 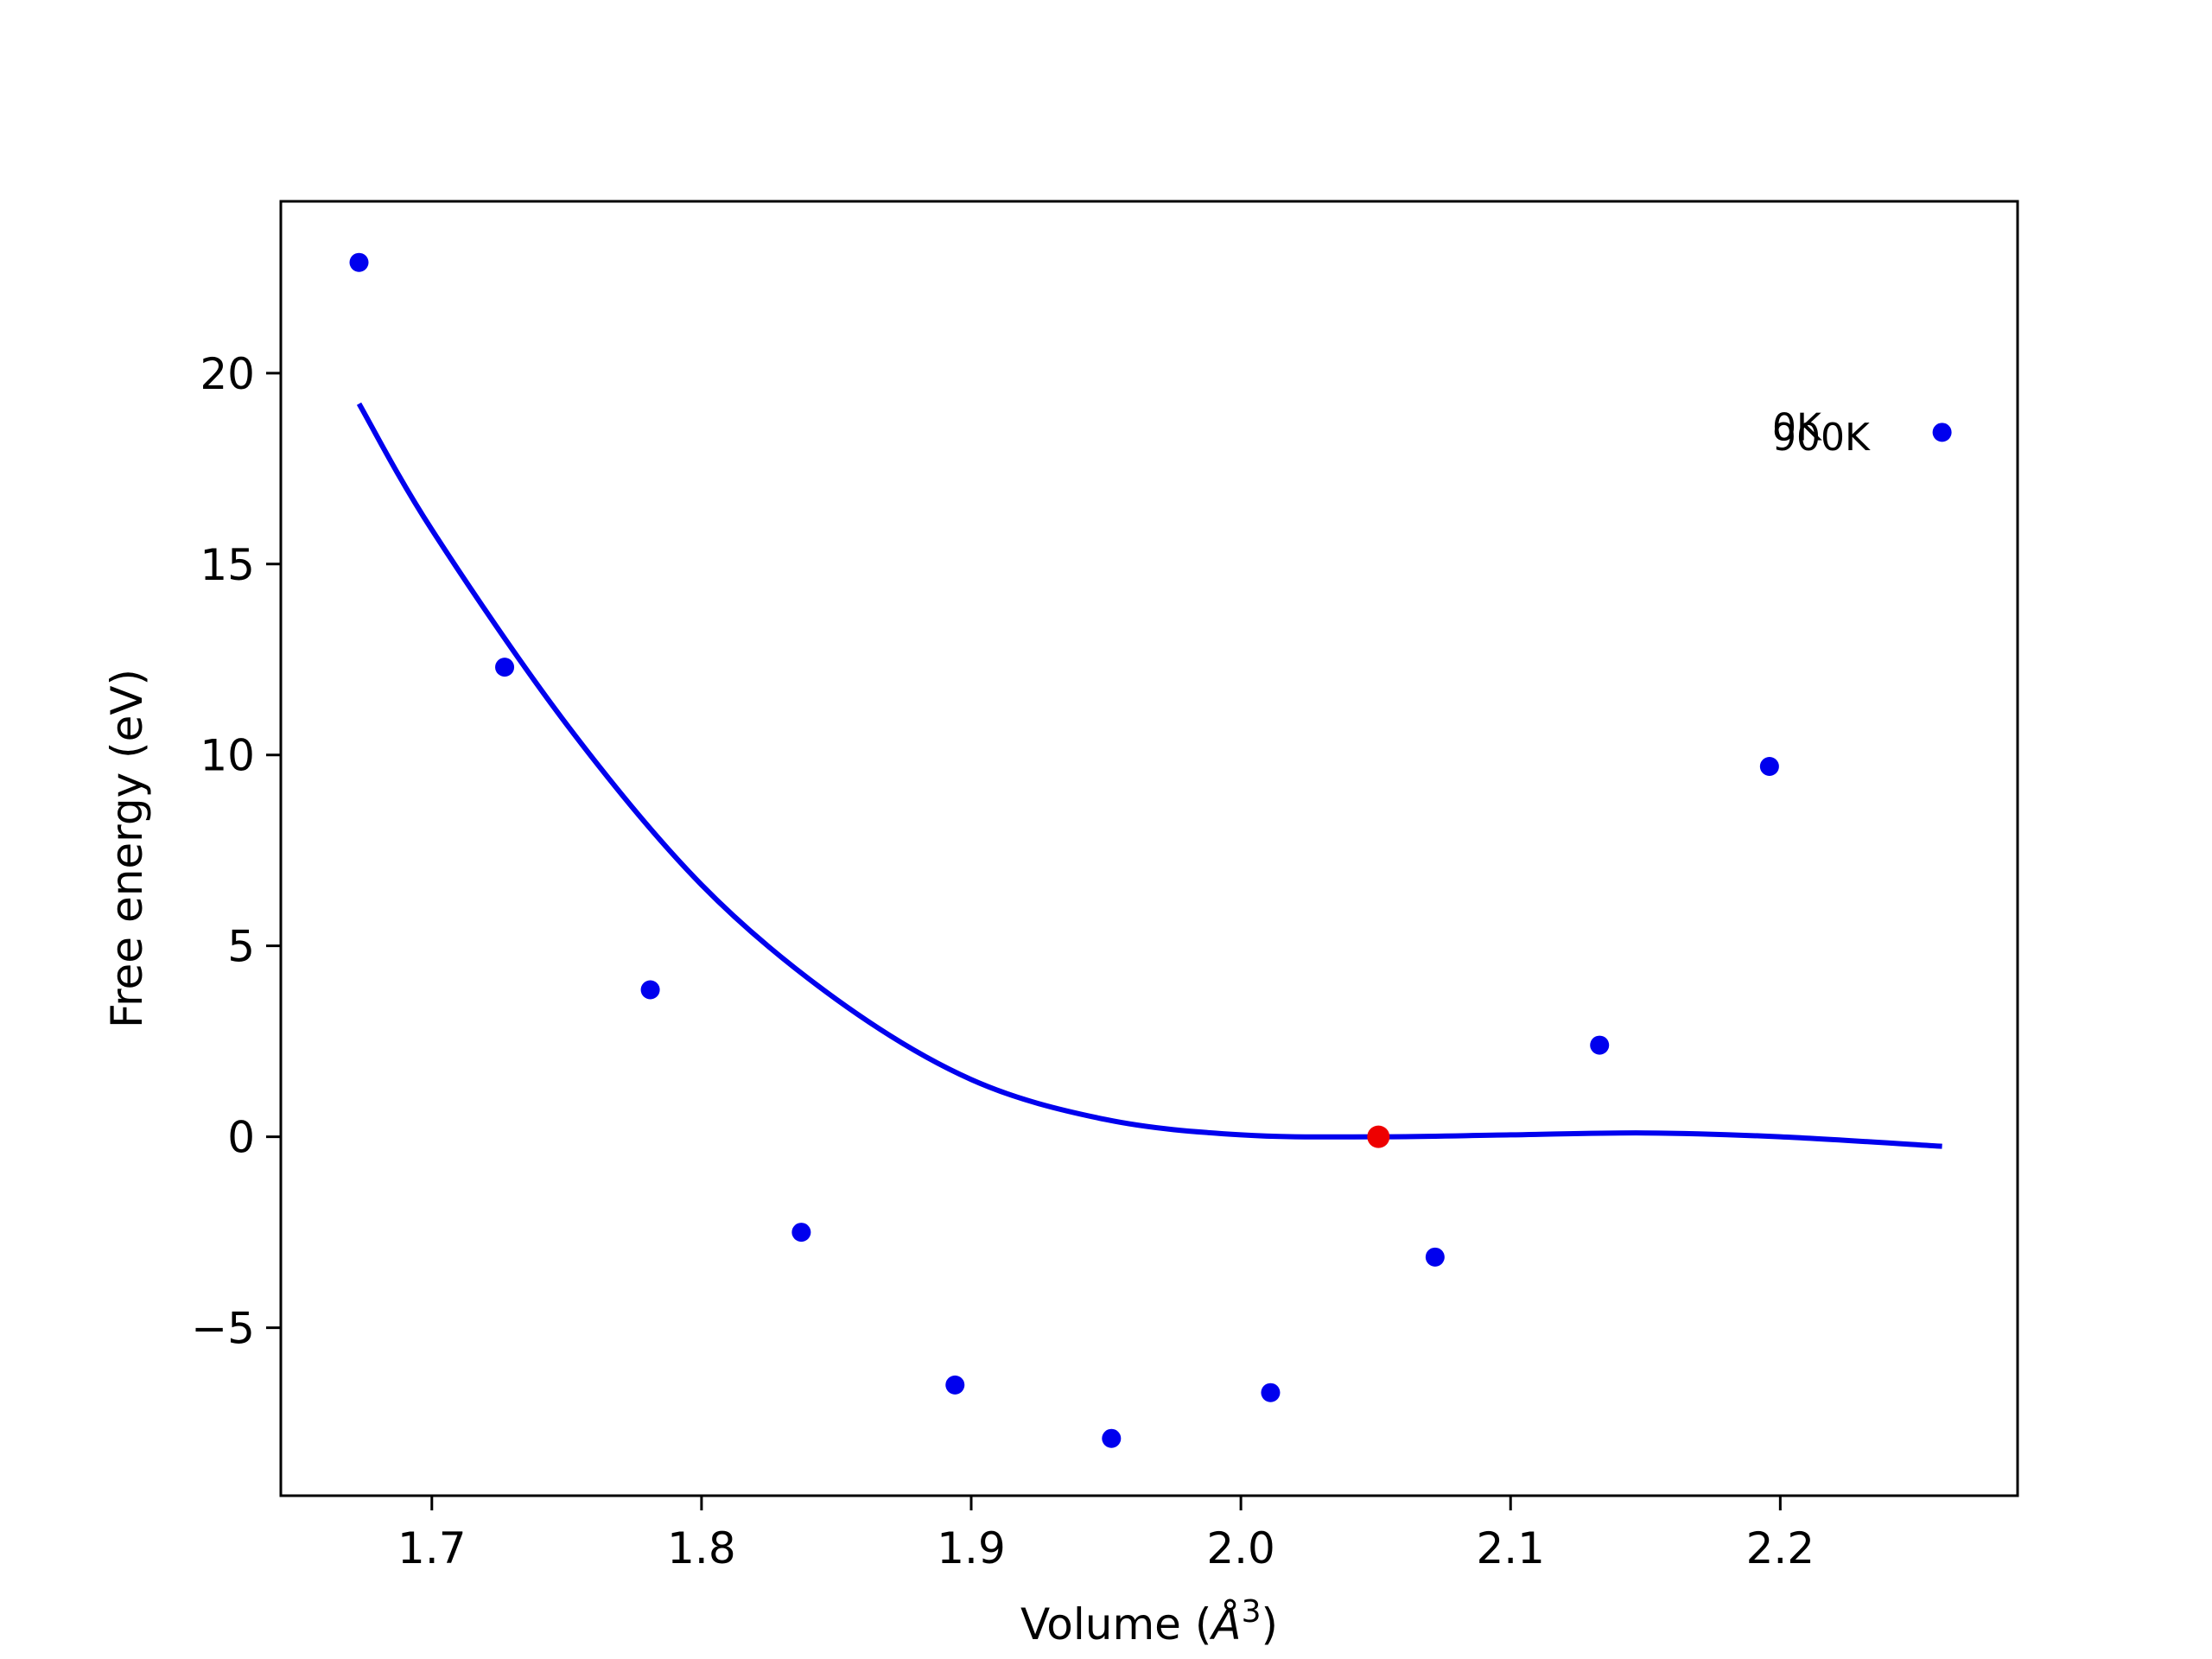 What do you see at coordinates (241, 947) in the screenshot?
I see `y-tick-label: 5` at bounding box center [241, 947].